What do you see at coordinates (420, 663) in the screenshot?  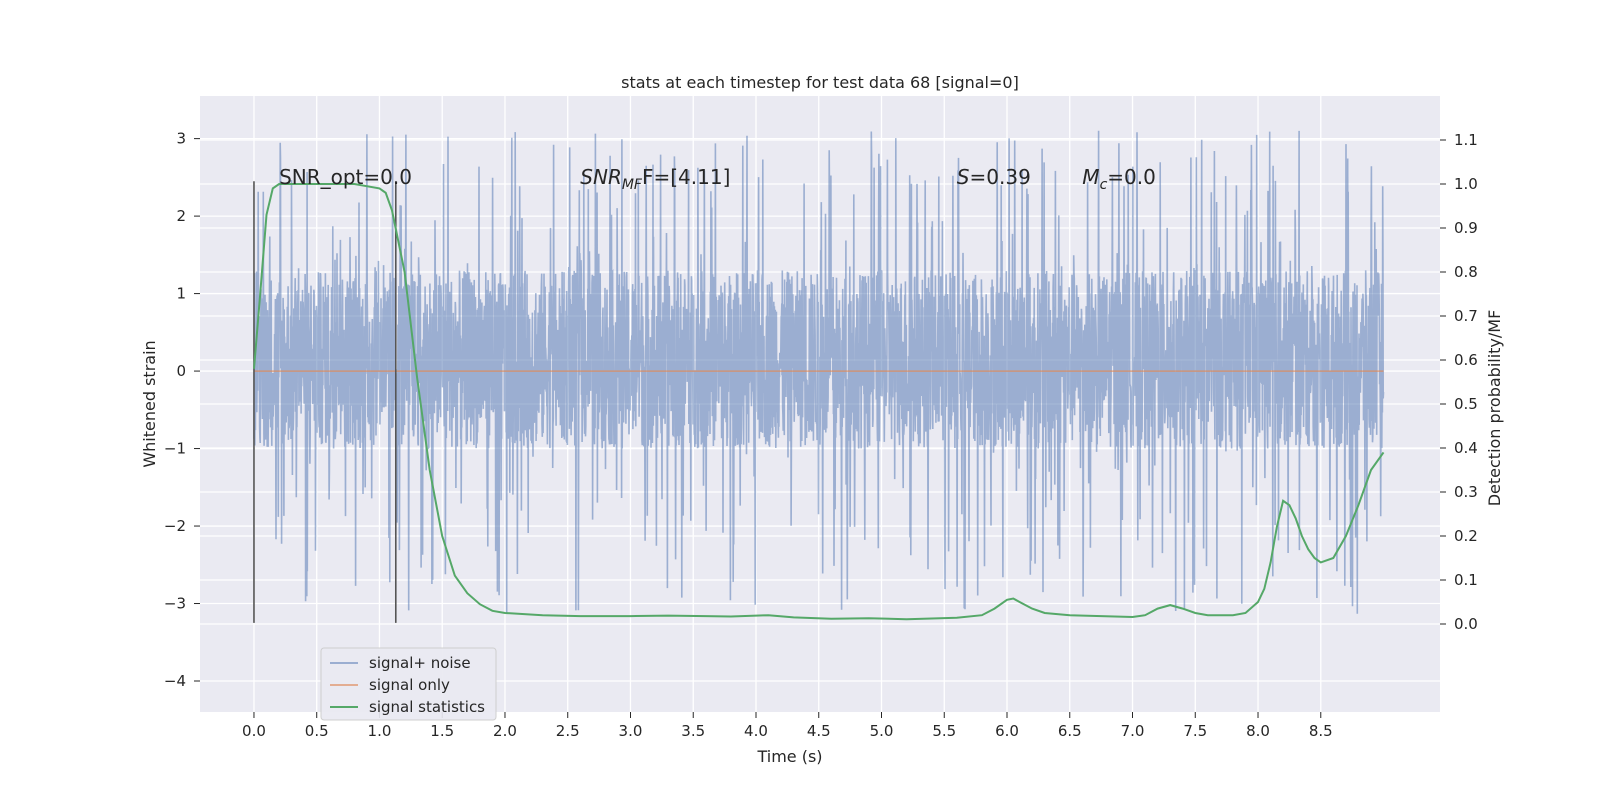 I see `legend-label-signal-noise: signal+ noise` at bounding box center [420, 663].